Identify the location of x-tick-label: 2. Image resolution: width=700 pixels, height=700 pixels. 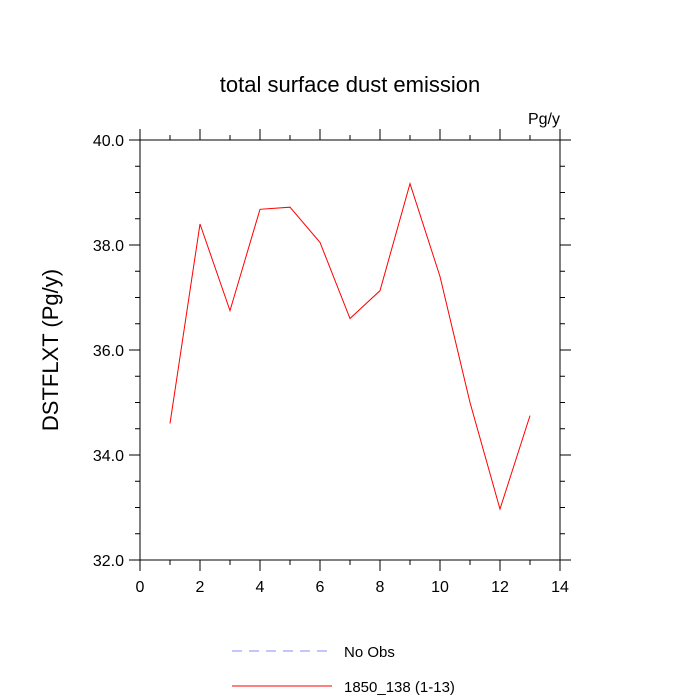
(200, 587).